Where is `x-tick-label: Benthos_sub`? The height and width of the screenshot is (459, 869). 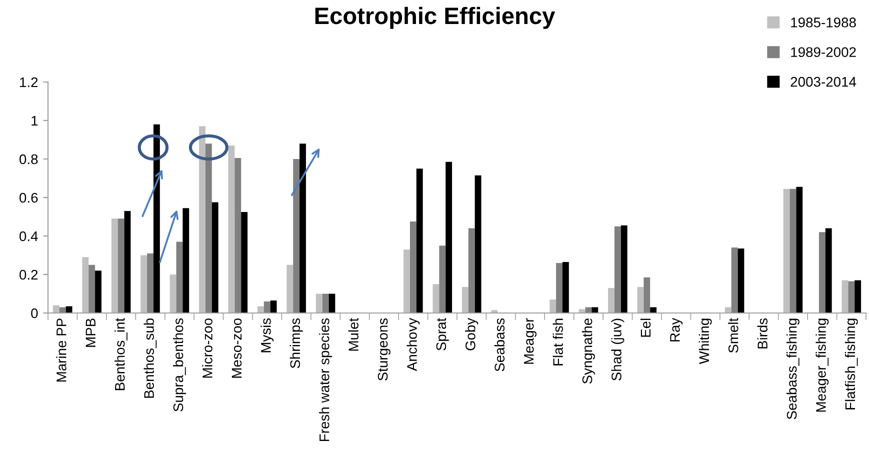 x-tick-label: Benthos_sub is located at coordinates (150, 358).